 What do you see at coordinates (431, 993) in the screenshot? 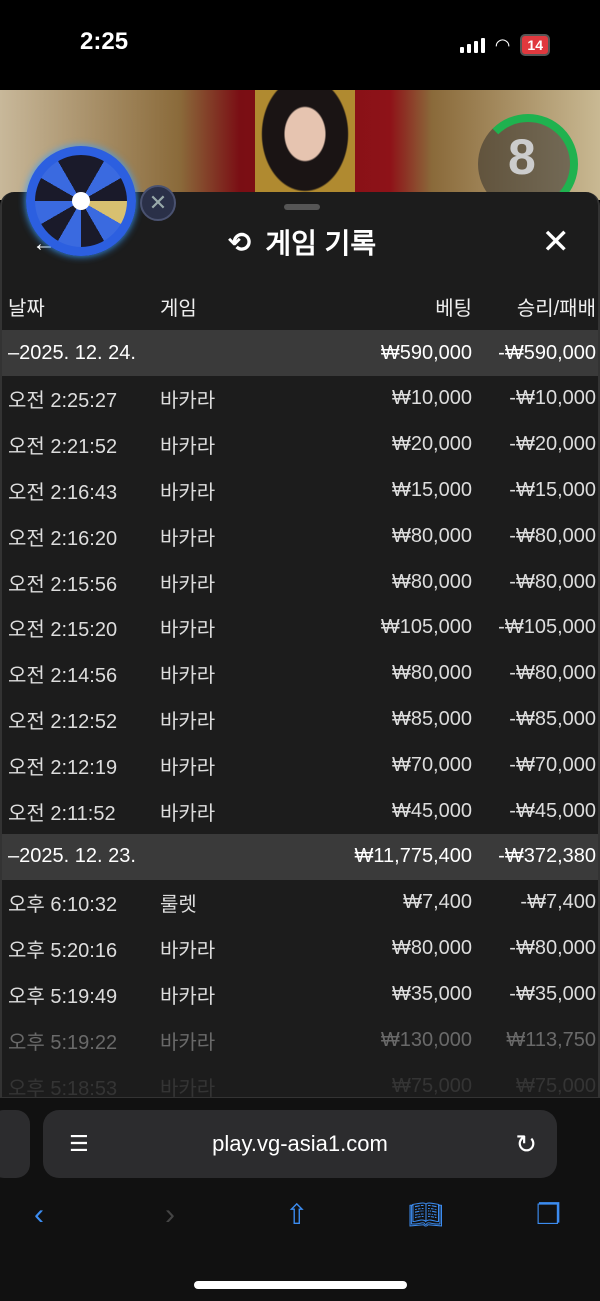
I see `row-bet: ₩35,000` at bounding box center [431, 993].